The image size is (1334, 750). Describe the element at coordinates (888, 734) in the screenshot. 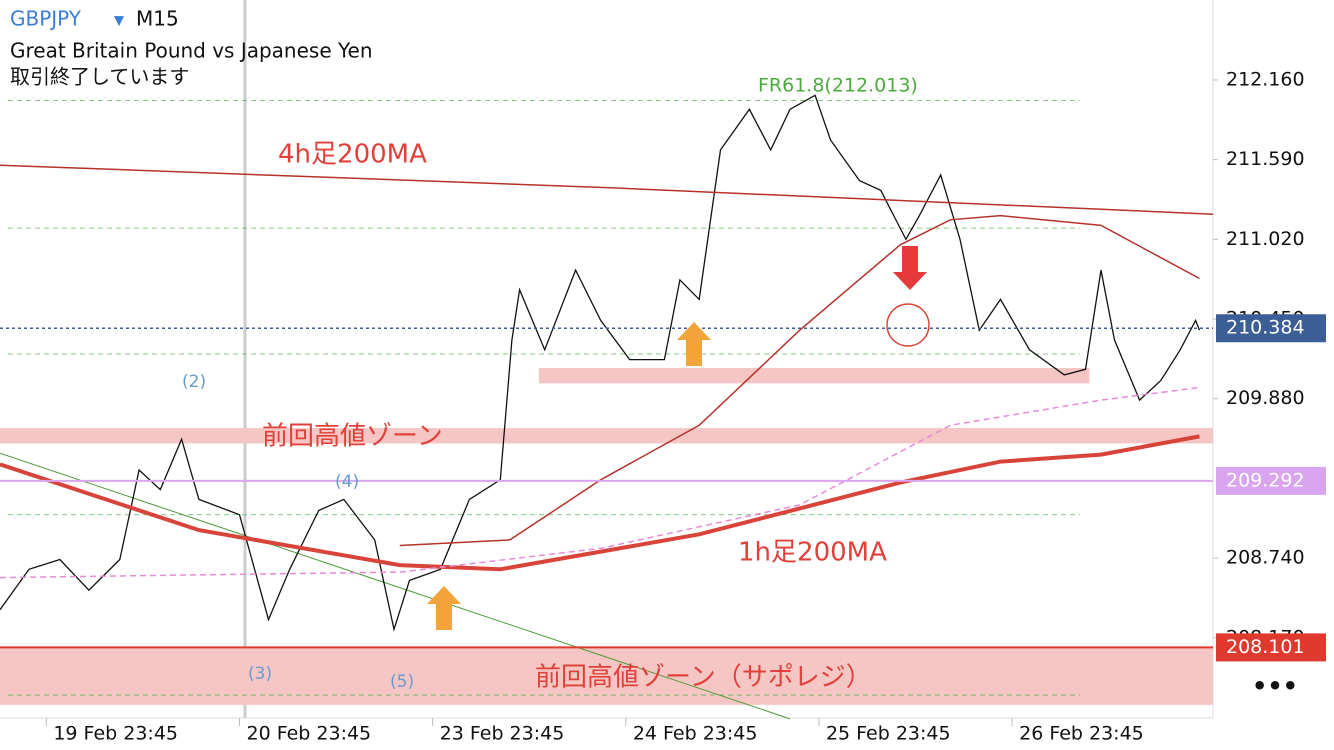

I see `x-tick-label: 25 Feb 23:45` at that location.